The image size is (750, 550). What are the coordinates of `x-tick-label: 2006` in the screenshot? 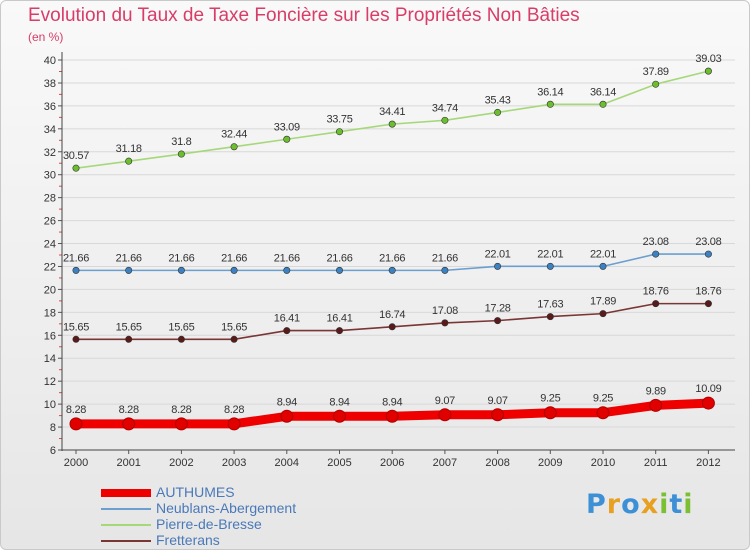 It's located at (392, 463).